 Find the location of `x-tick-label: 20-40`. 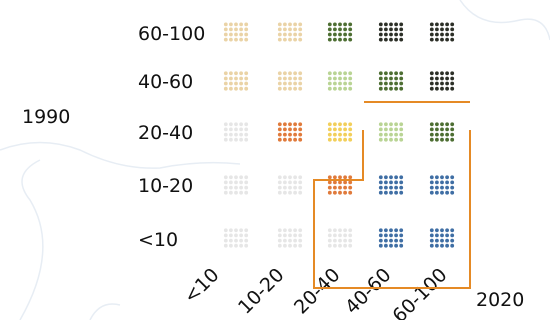

x-tick-label: 20-40 is located at coordinates (317, 291).